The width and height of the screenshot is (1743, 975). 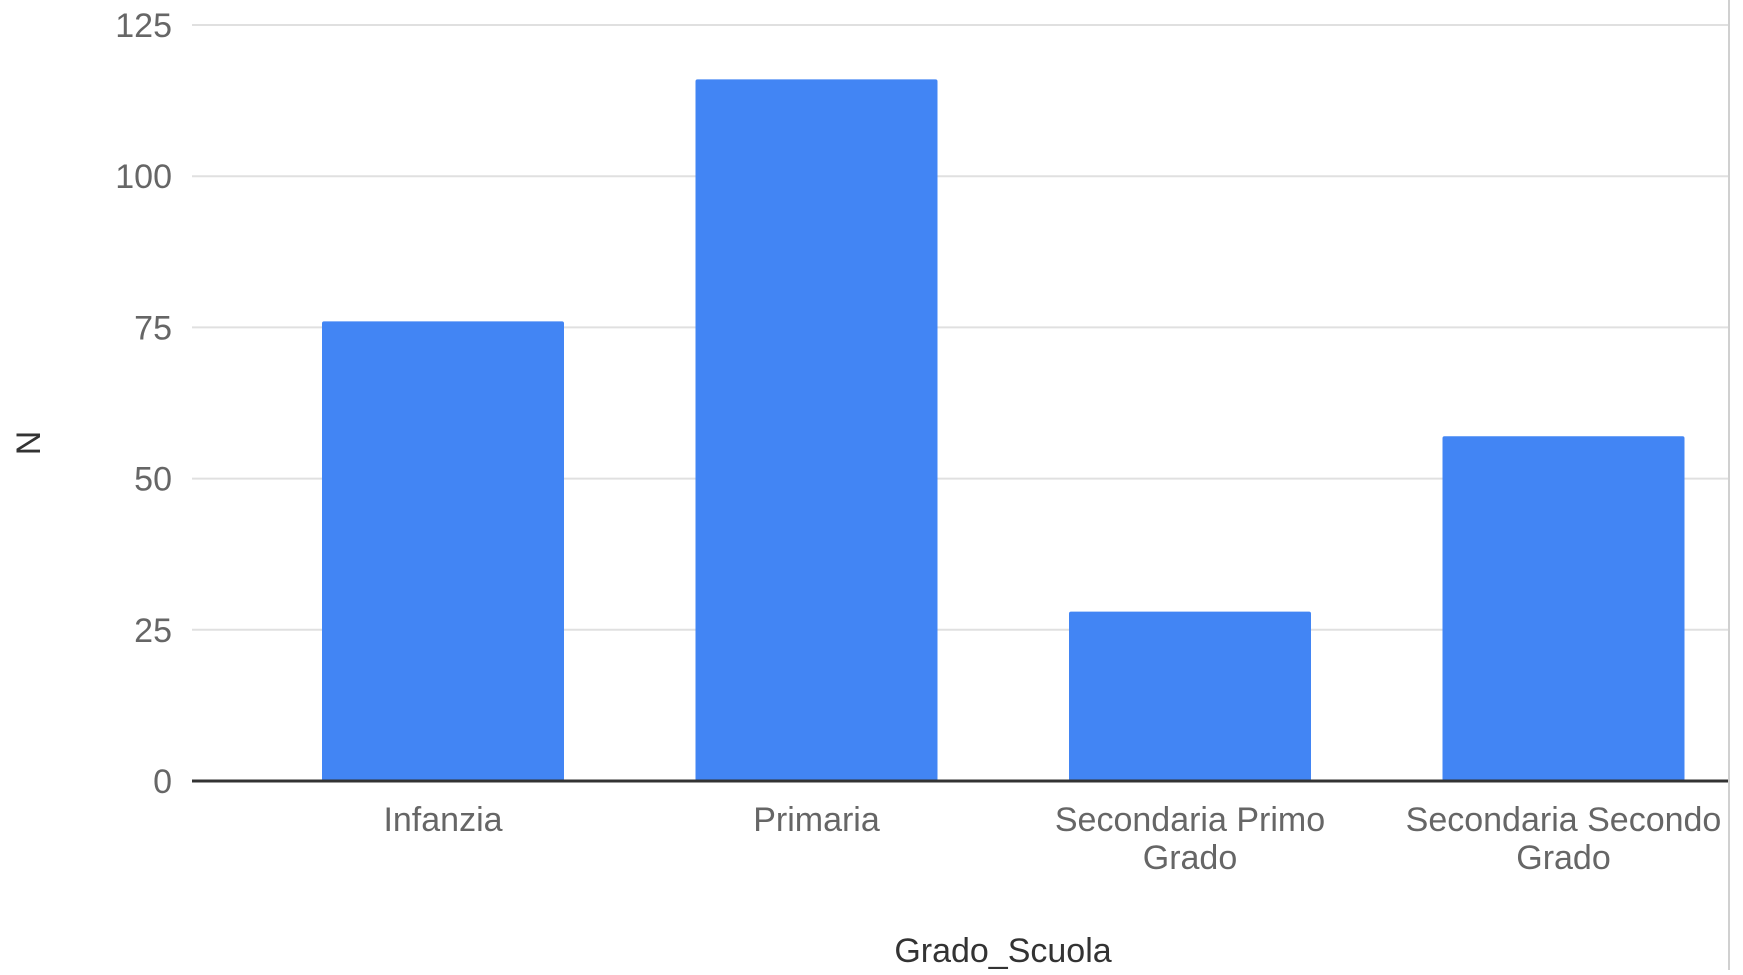 I want to click on x-category-label-line: Primaria, so click(x=816, y=820).